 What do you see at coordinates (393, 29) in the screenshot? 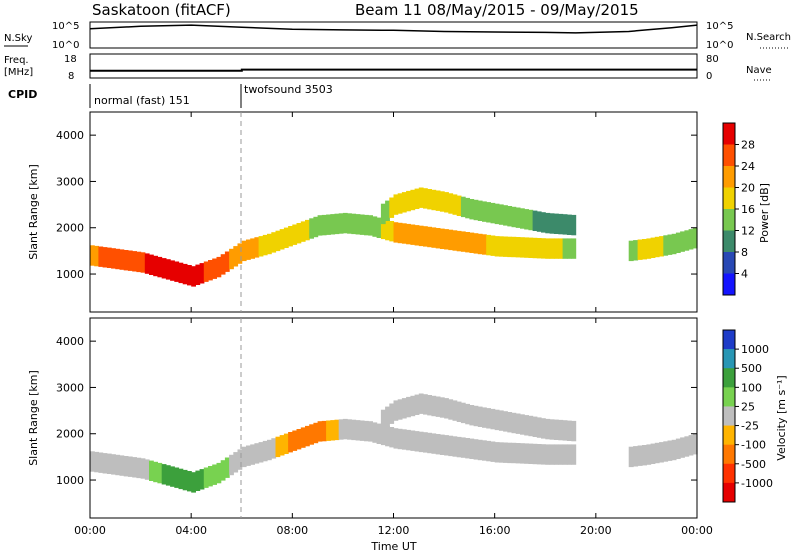
I see `nsky-line` at bounding box center [393, 29].